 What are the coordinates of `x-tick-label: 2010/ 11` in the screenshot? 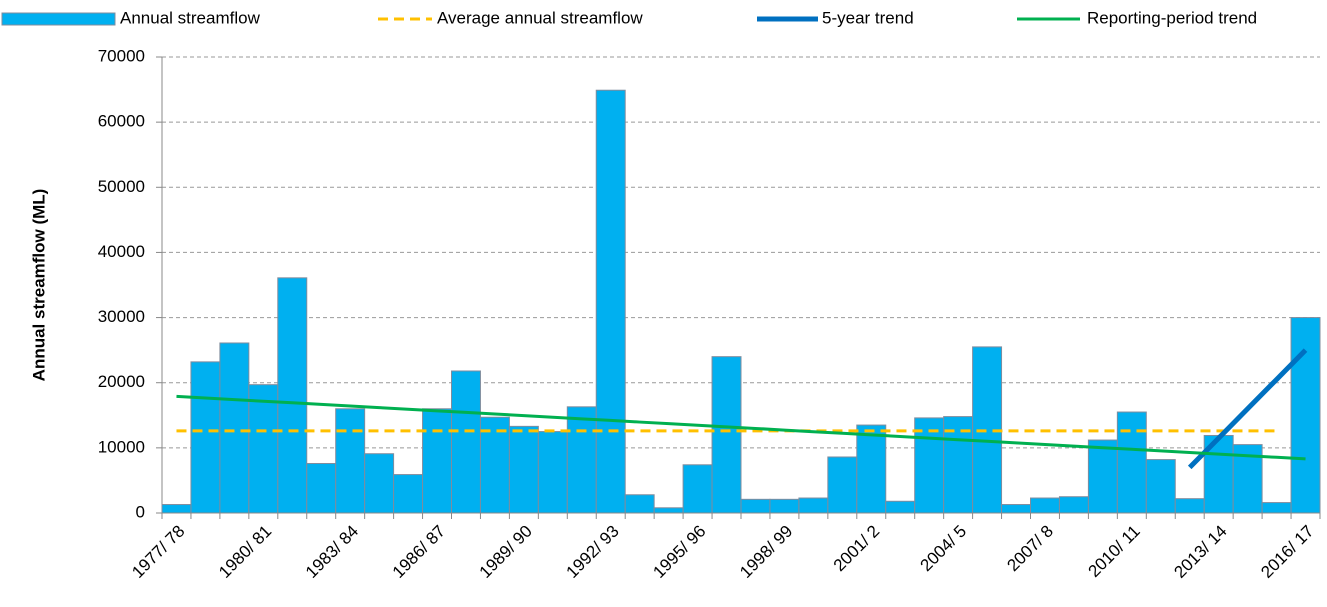 It's located at (1113, 551).